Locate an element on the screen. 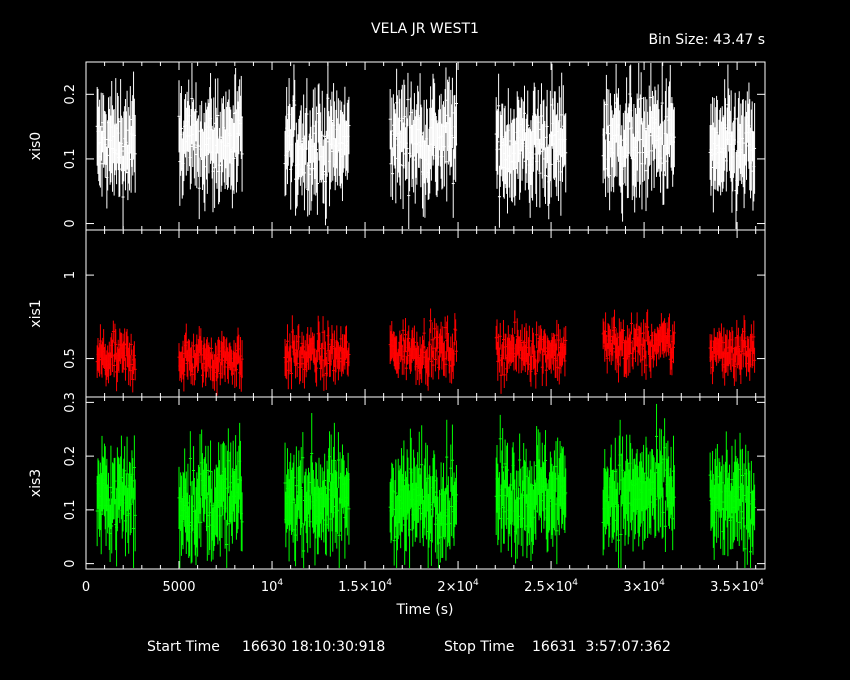  stop-time-value: 16631 3:57:07:362 is located at coordinates (601, 647).